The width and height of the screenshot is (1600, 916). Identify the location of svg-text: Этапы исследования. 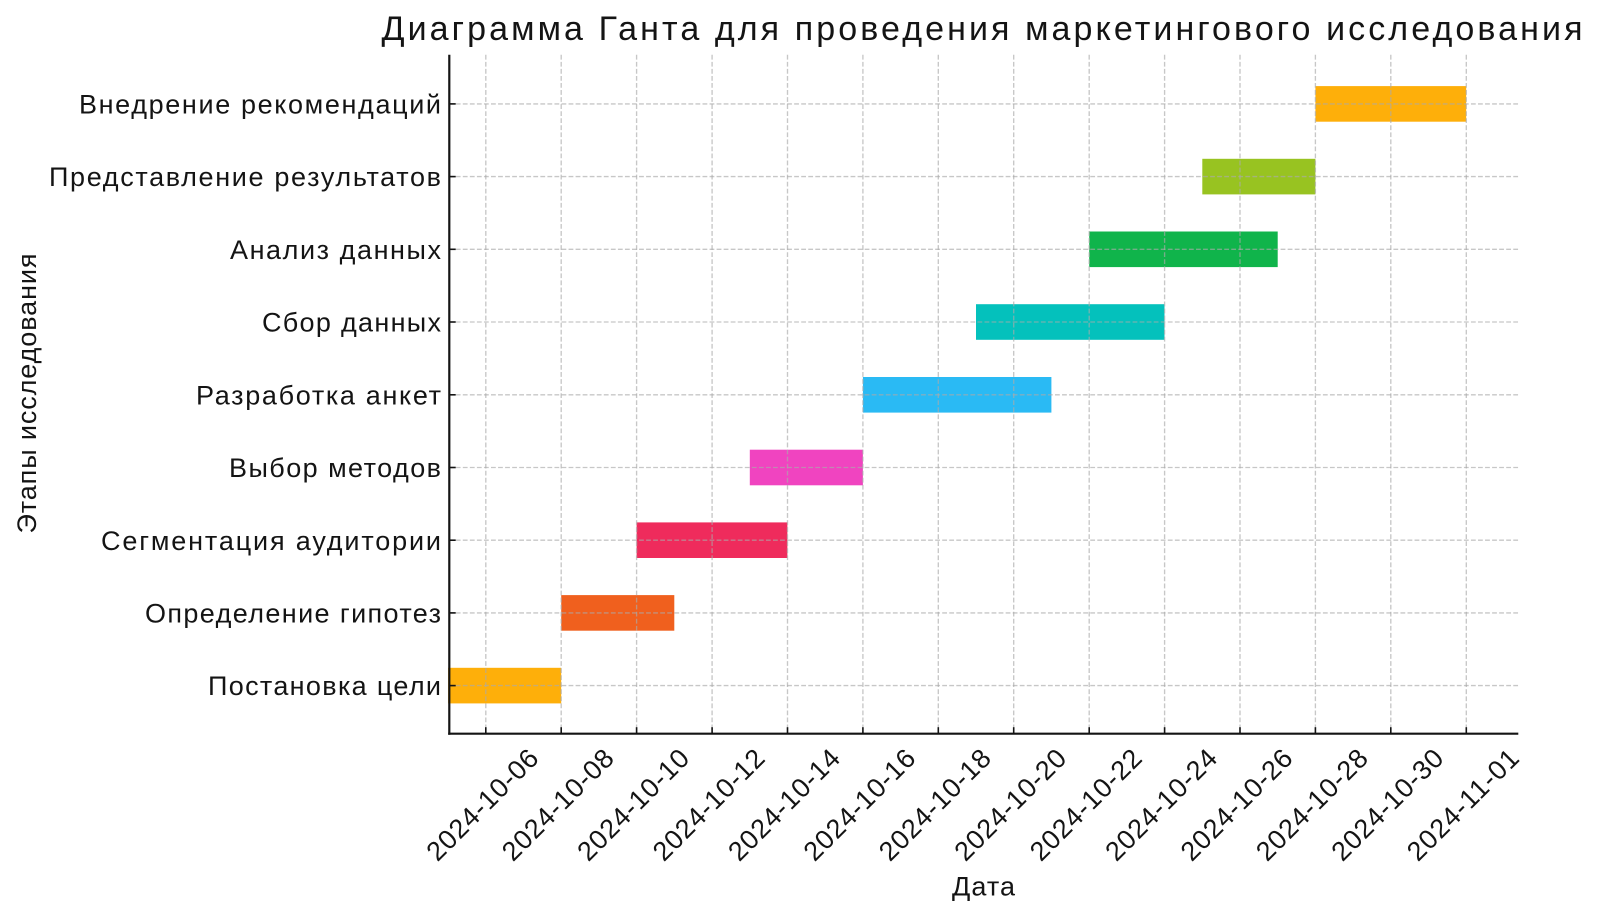
(27, 394).